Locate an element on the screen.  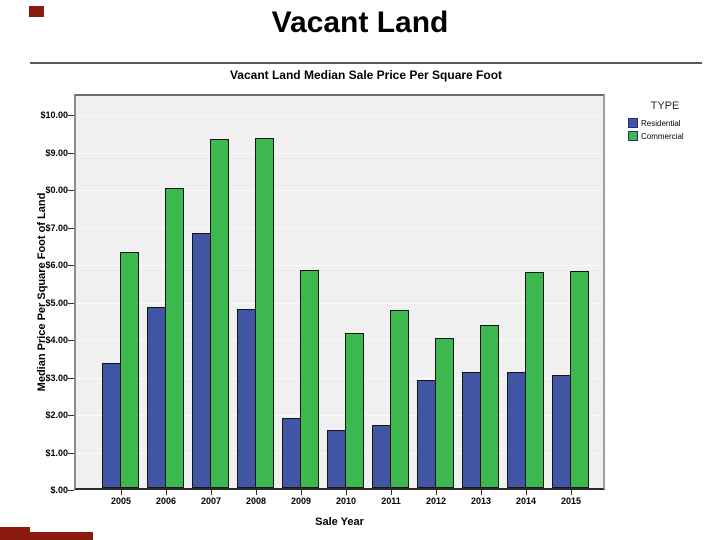
x-tick-label: 2008 is located at coordinates (256, 501).